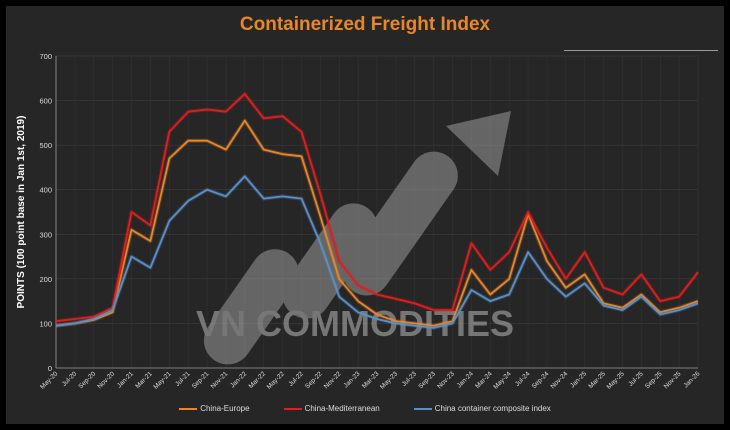 This screenshot has height=430, width=730. What do you see at coordinates (365, 24) in the screenshot?
I see `chart-title: Containerized Freight Index` at bounding box center [365, 24].